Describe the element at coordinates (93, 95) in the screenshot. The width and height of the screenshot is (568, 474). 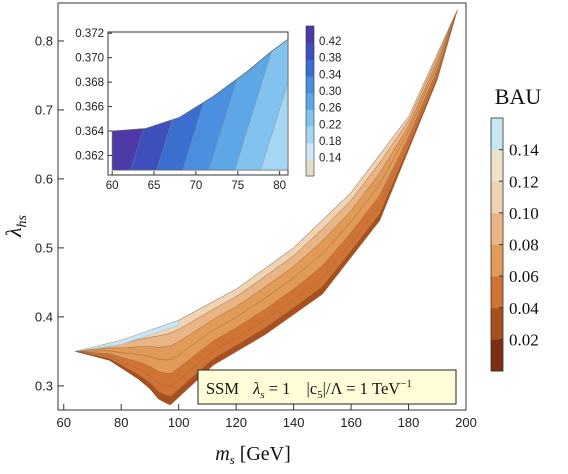
I see `inset-y-axis: 0.362 0.364 0.366 0.368 0.370 0.372` at that location.